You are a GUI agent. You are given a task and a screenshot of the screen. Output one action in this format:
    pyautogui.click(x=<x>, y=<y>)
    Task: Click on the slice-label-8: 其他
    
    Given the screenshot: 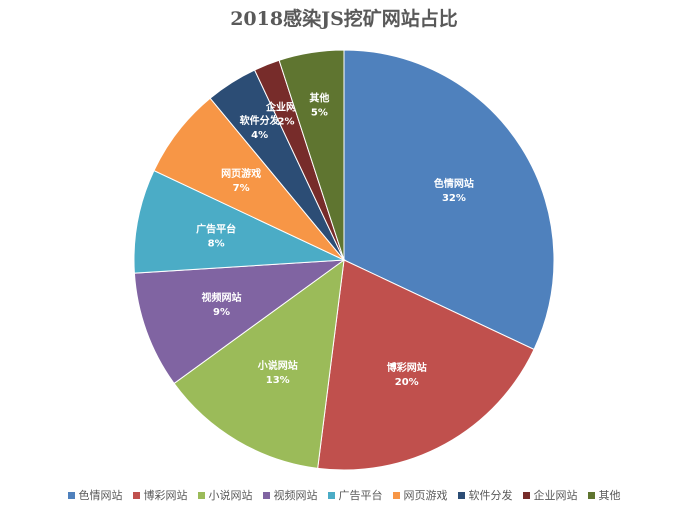 What is the action you would take?
    pyautogui.click(x=319, y=97)
    